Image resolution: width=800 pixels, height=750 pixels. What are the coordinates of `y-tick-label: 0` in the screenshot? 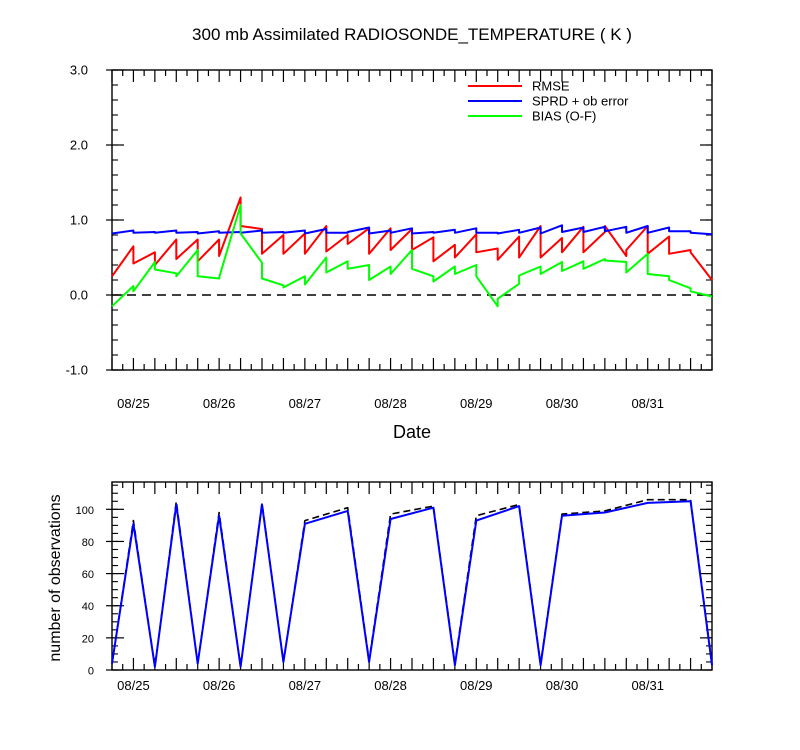 It's located at (91, 672).